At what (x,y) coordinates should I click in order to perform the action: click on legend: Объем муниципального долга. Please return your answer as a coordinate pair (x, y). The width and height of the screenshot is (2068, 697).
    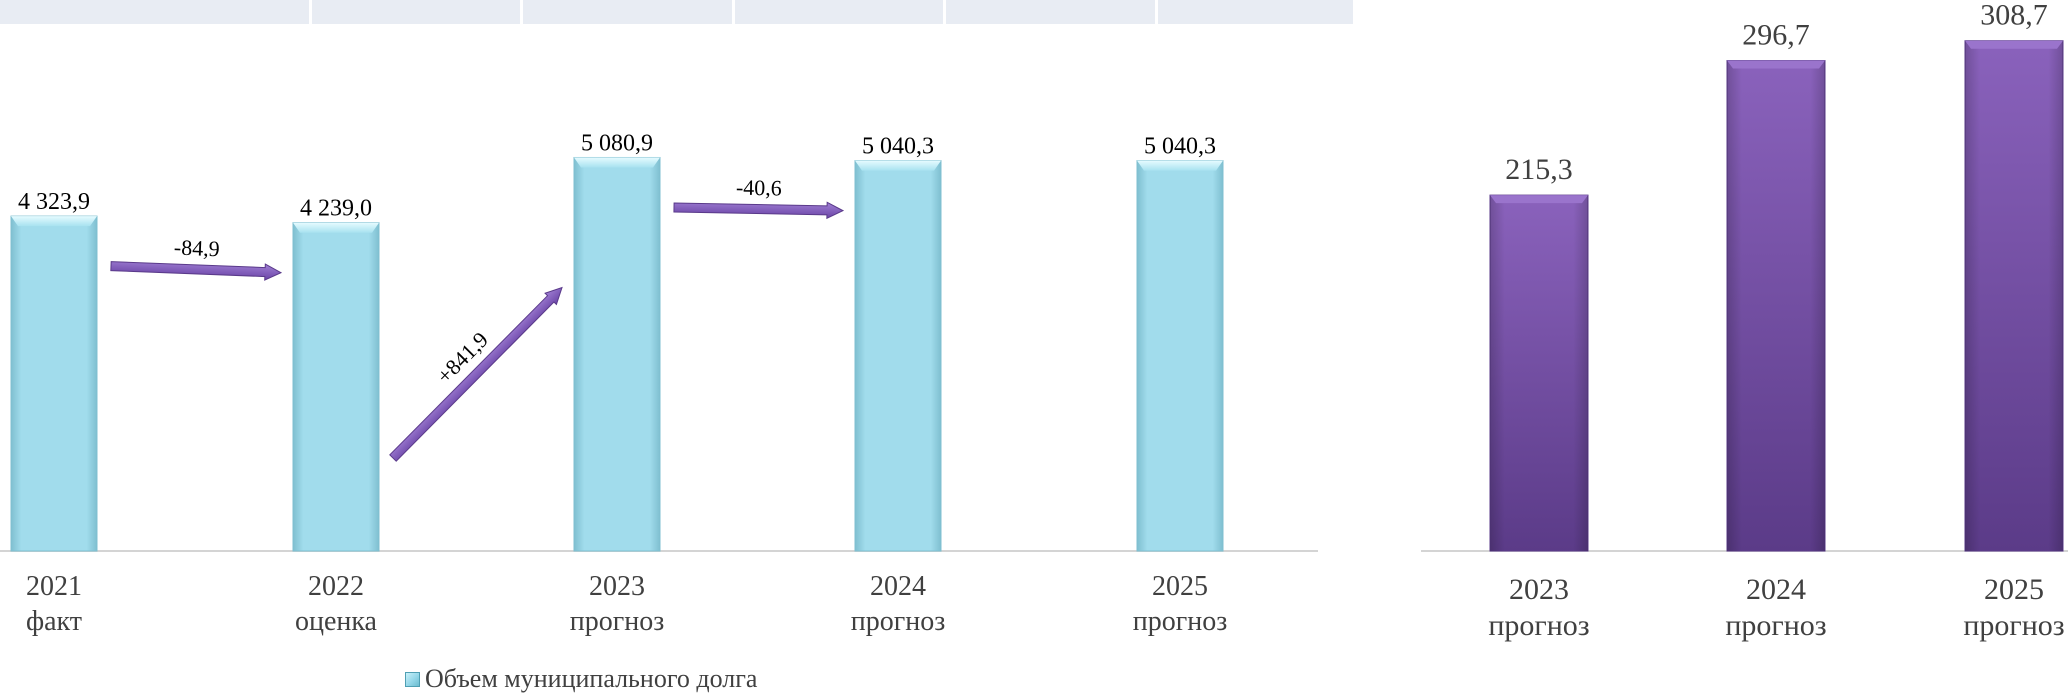
    Looking at the image, I should click on (581, 679).